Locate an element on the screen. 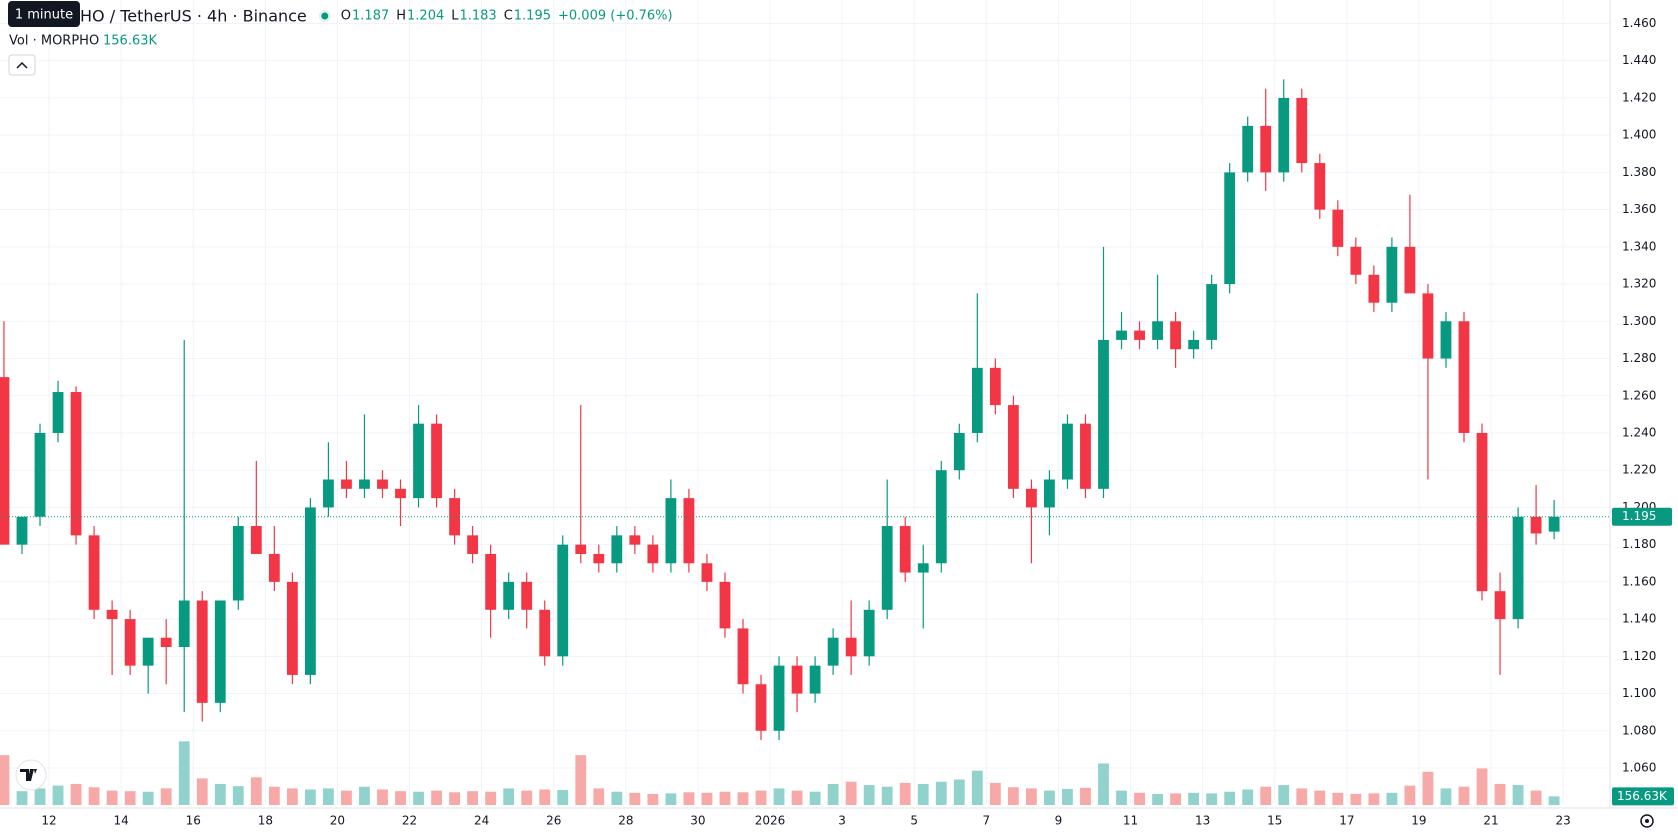  x-tick-label: 28 is located at coordinates (625, 821).